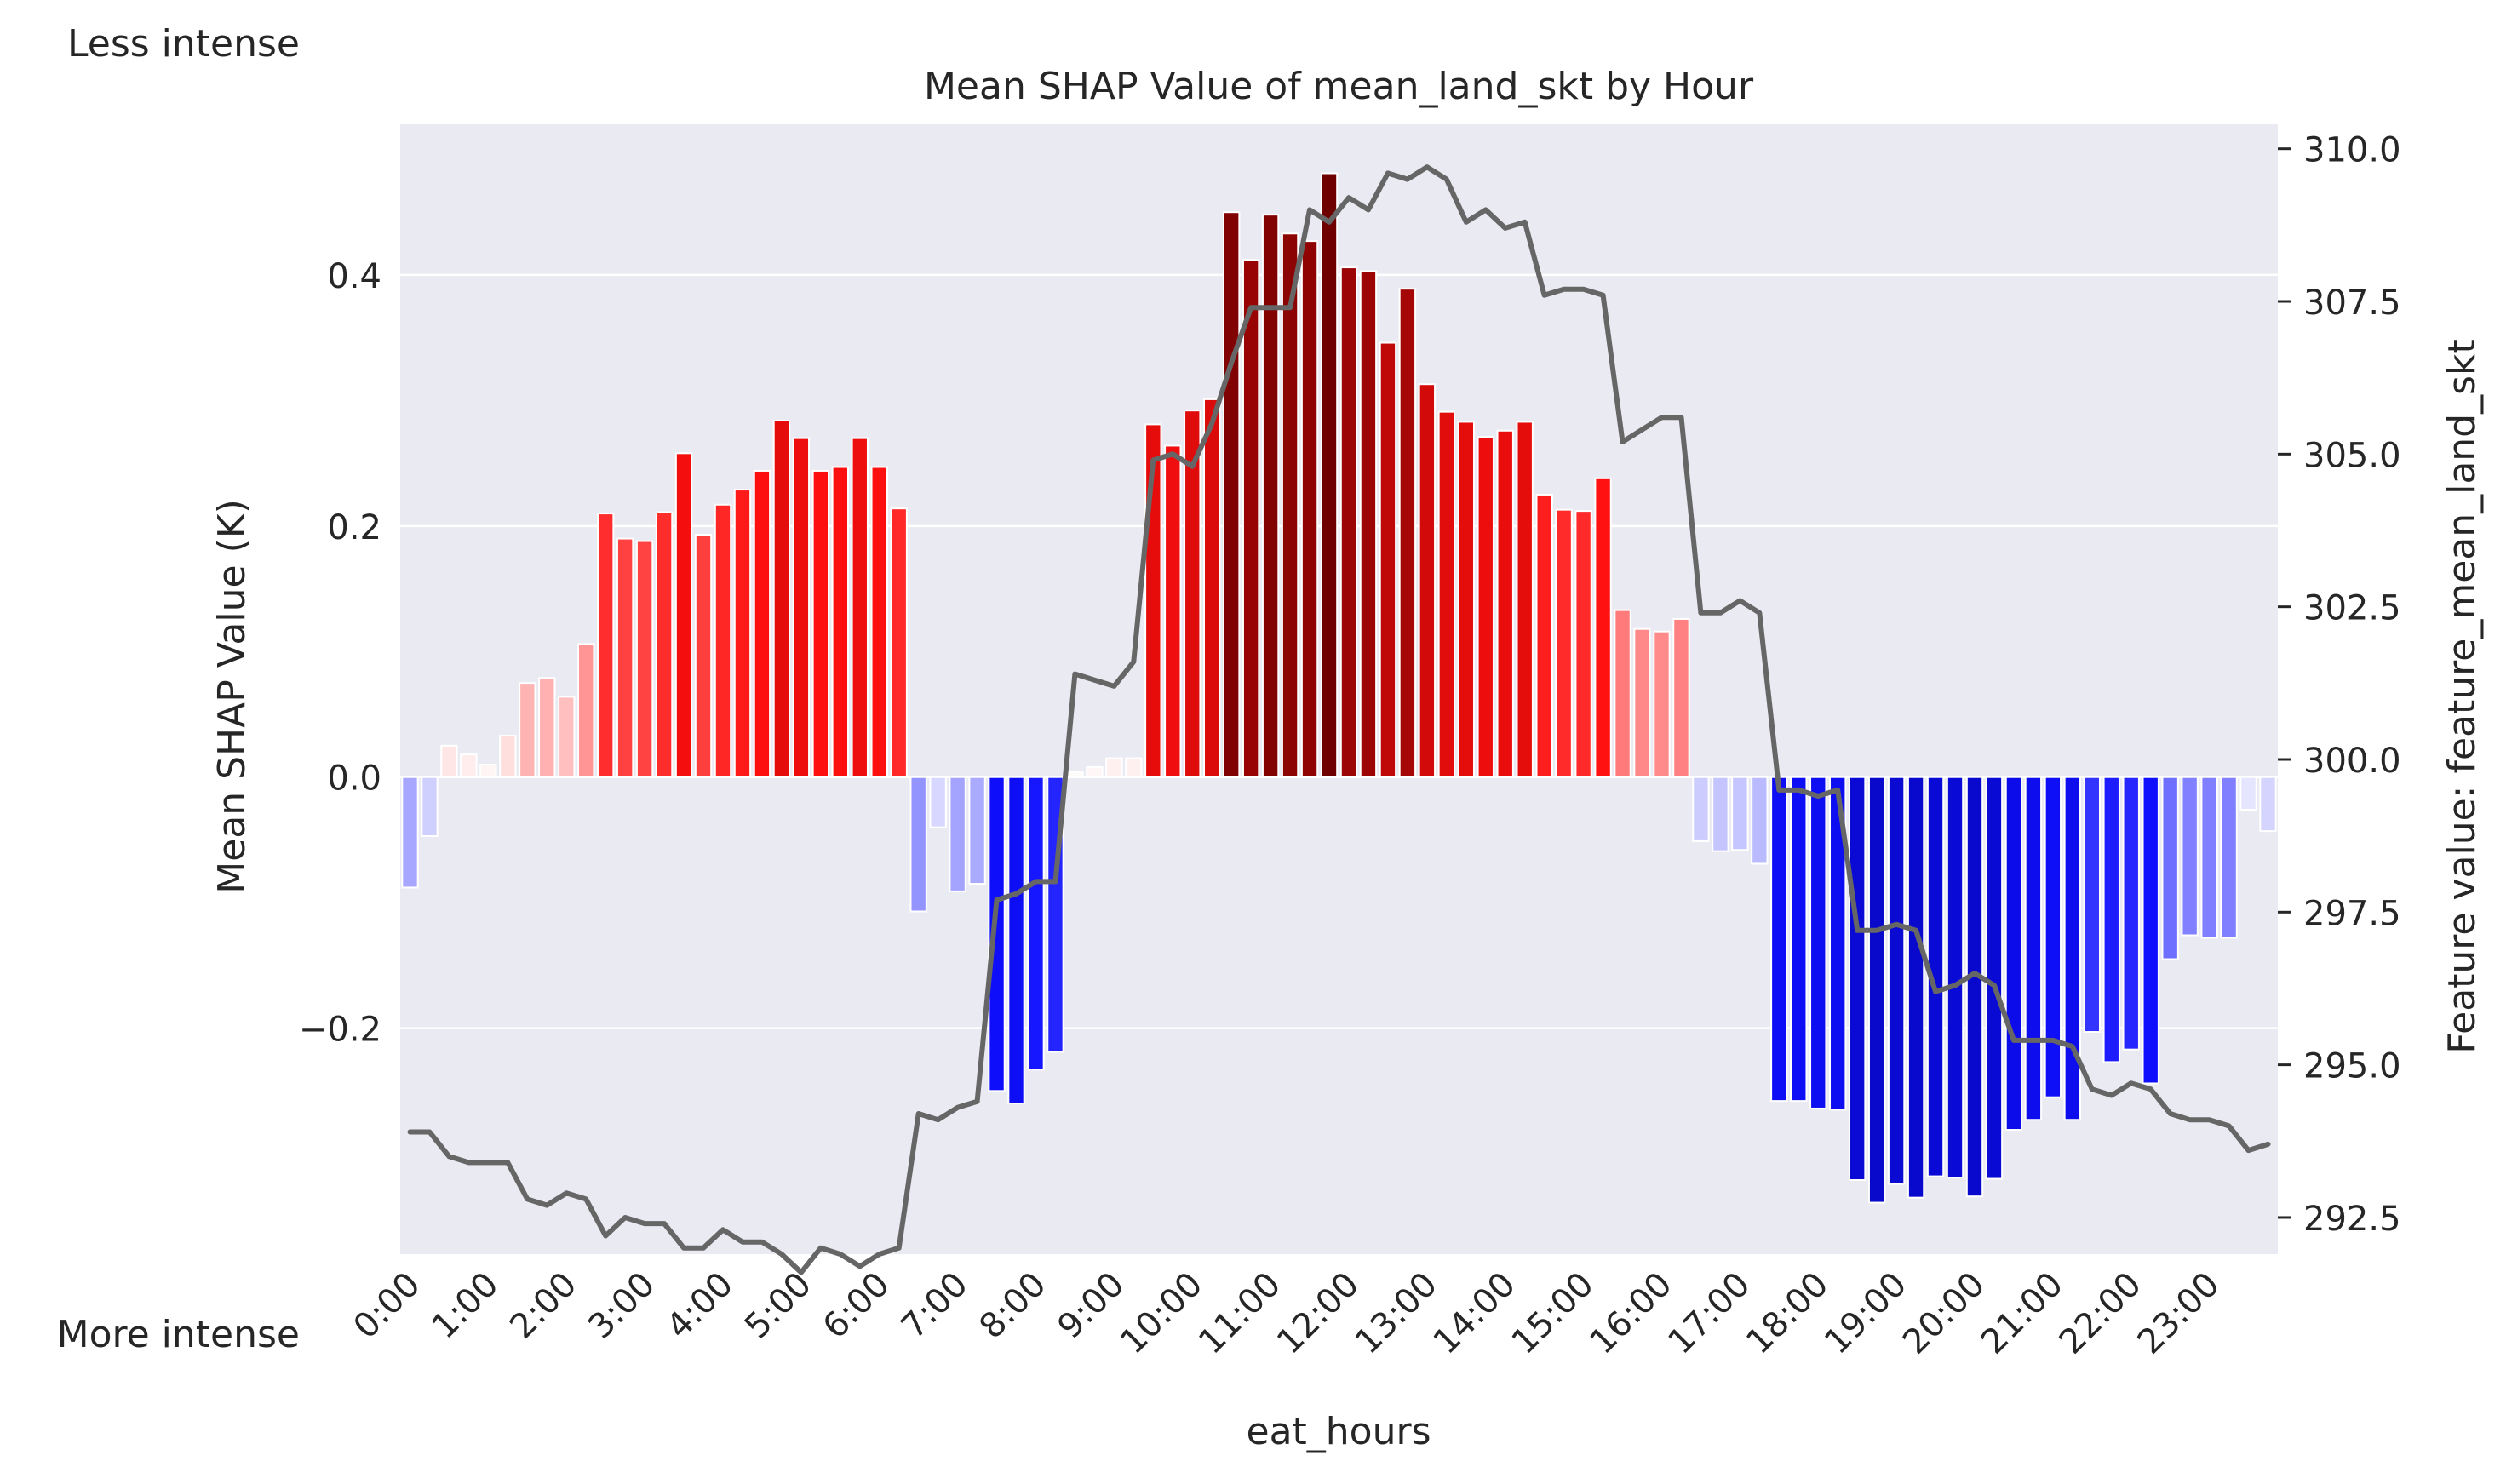 This screenshot has height=1484, width=2506. What do you see at coordinates (543, 1306) in the screenshot?
I see `x-tick-label: 2:00` at bounding box center [543, 1306].